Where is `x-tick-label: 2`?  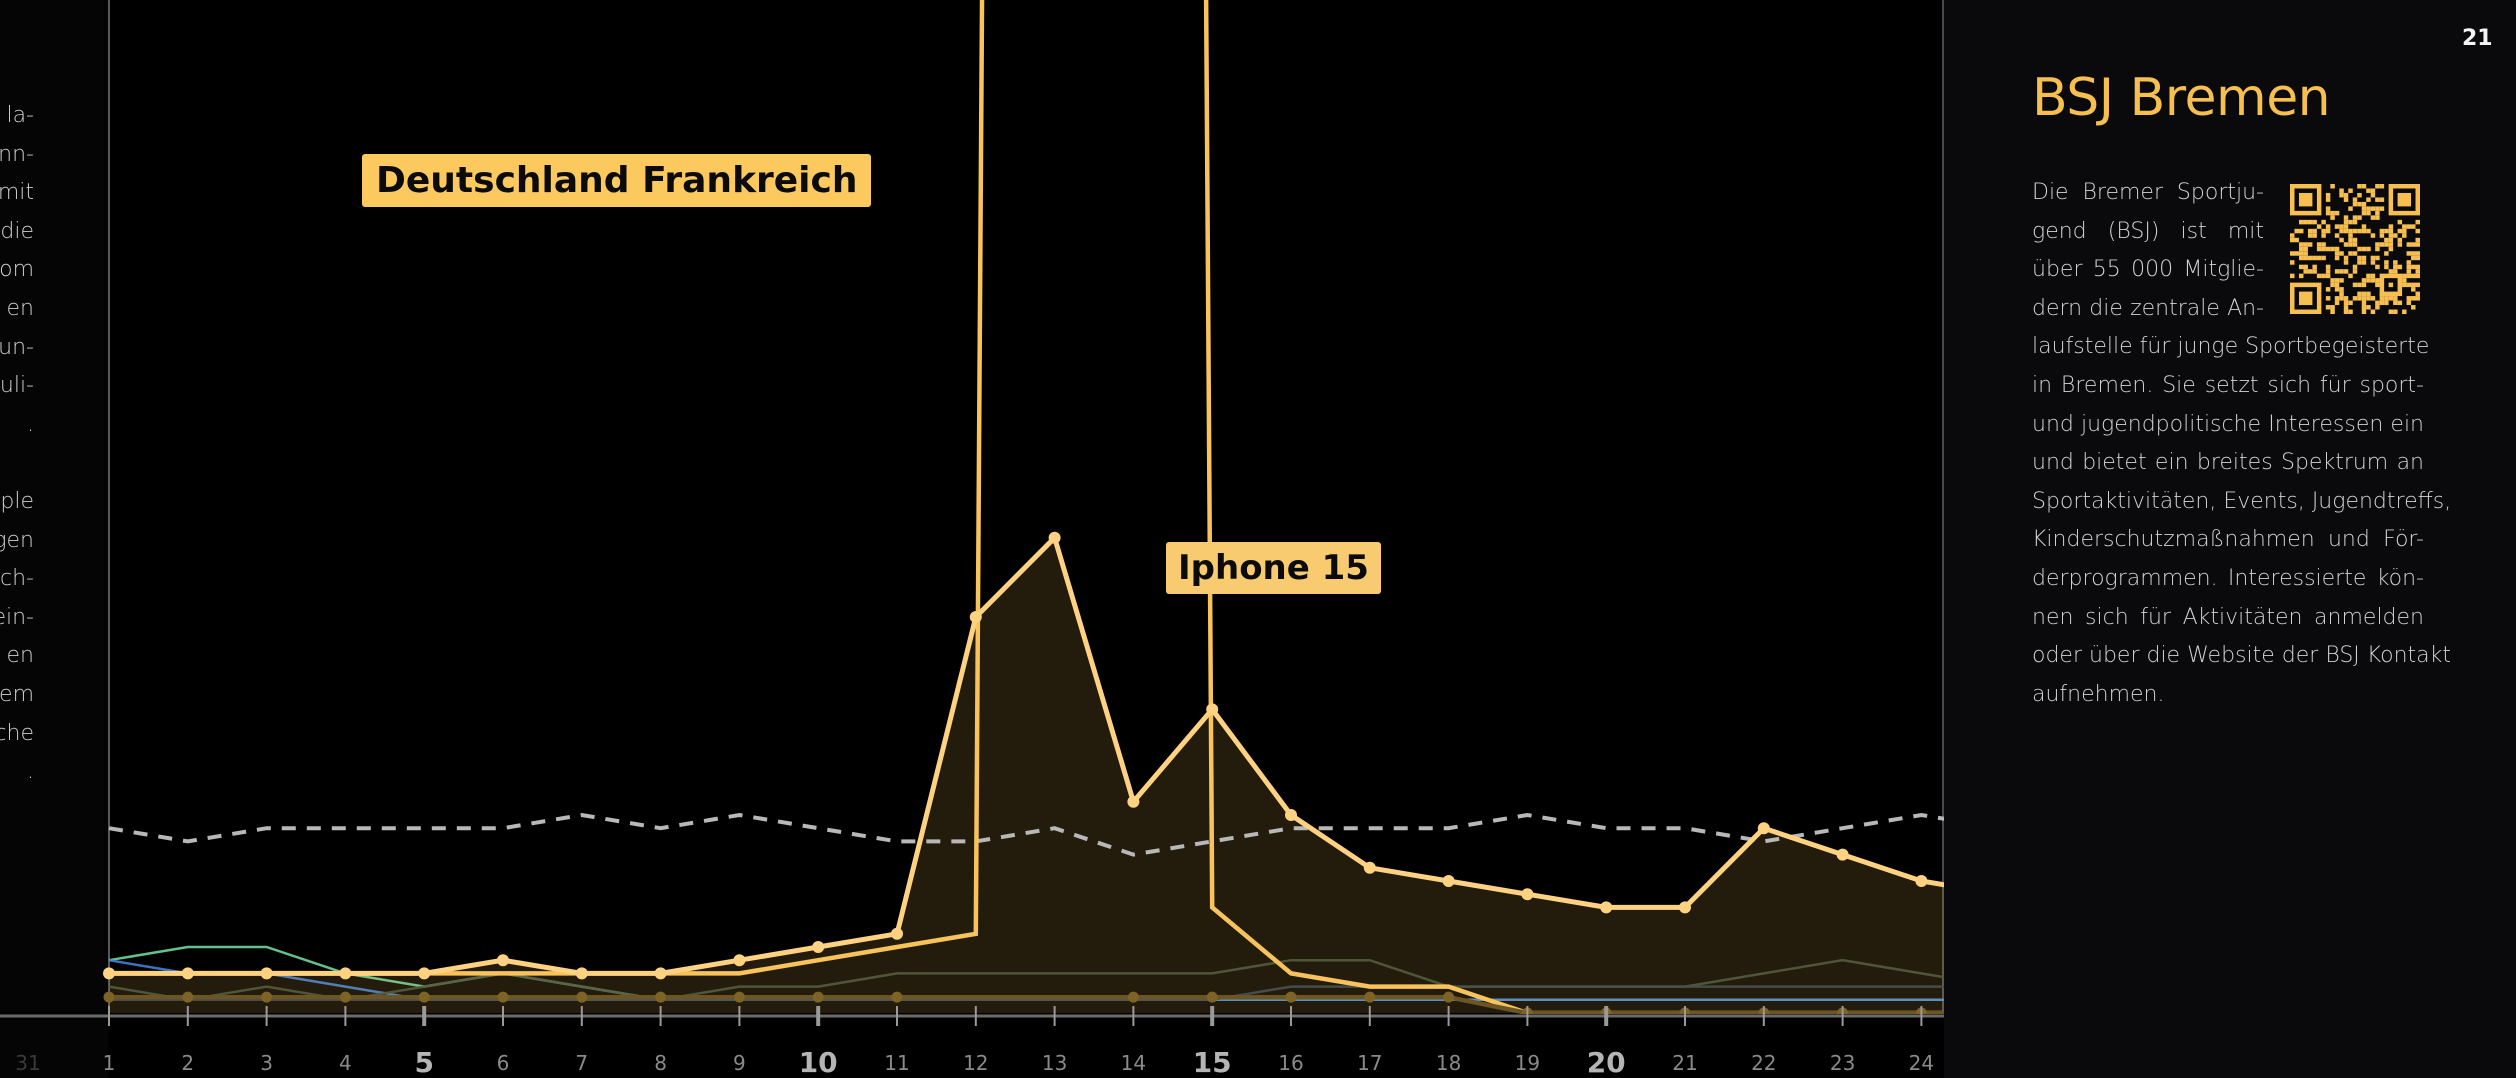 x-tick-label: 2 is located at coordinates (187, 1063).